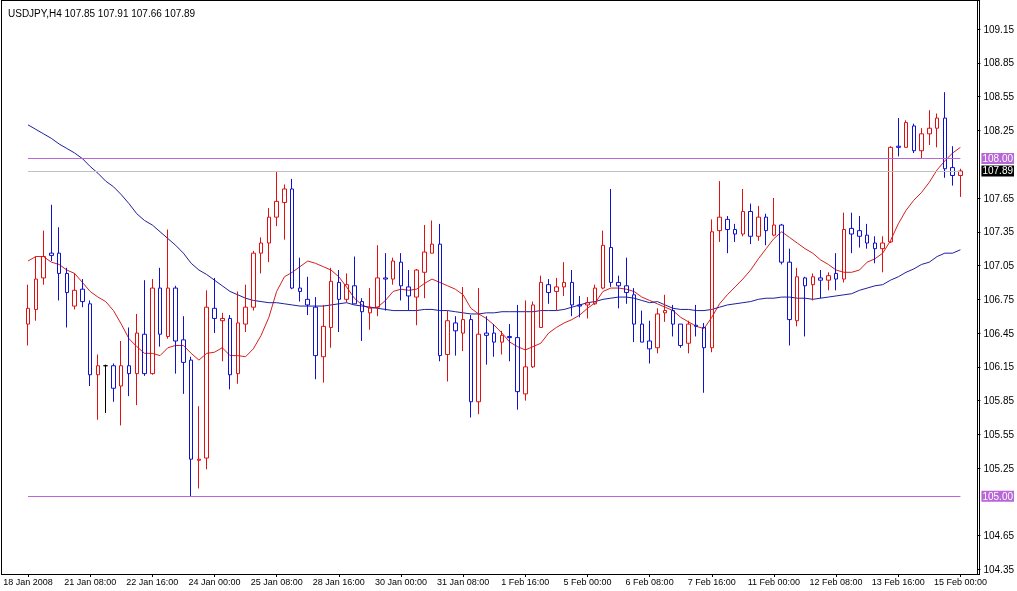 The height and width of the screenshot is (591, 1017). What do you see at coordinates (711, 581) in the screenshot?
I see `x-tick-label: 7 Feb 16:00` at bounding box center [711, 581].